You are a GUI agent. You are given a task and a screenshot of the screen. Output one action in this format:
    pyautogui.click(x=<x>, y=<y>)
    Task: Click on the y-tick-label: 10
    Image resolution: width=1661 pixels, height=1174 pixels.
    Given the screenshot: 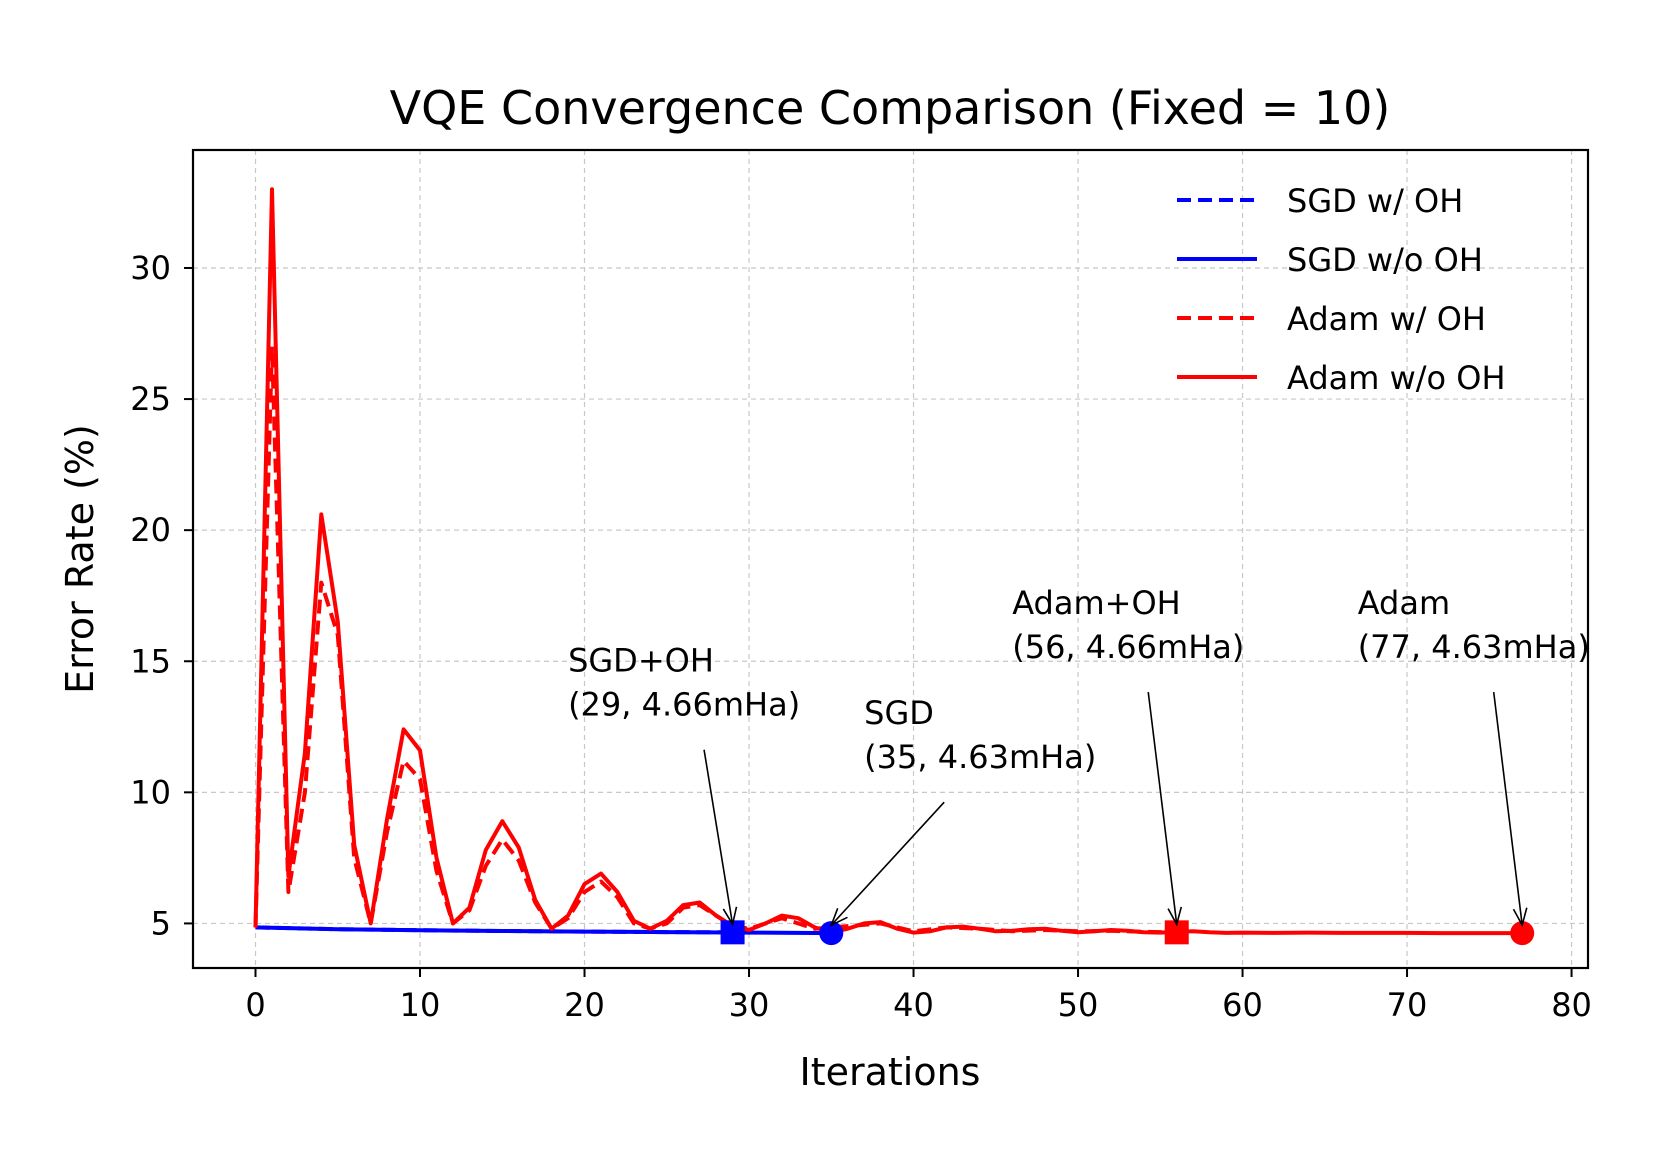 What is the action you would take?
    pyautogui.click(x=150, y=792)
    